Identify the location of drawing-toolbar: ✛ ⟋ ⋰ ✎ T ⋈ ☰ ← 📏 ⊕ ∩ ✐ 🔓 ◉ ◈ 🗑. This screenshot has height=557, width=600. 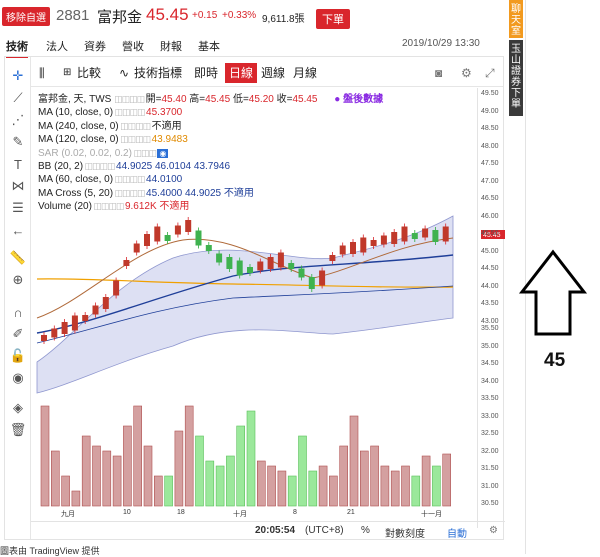
(18, 298).